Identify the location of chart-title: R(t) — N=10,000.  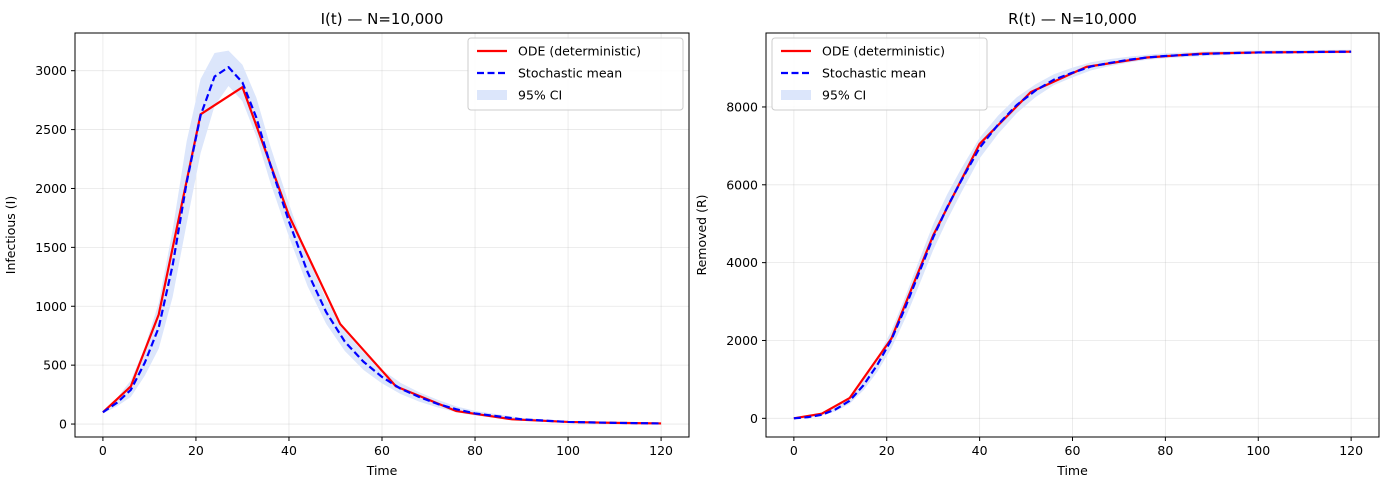
(1072, 19).